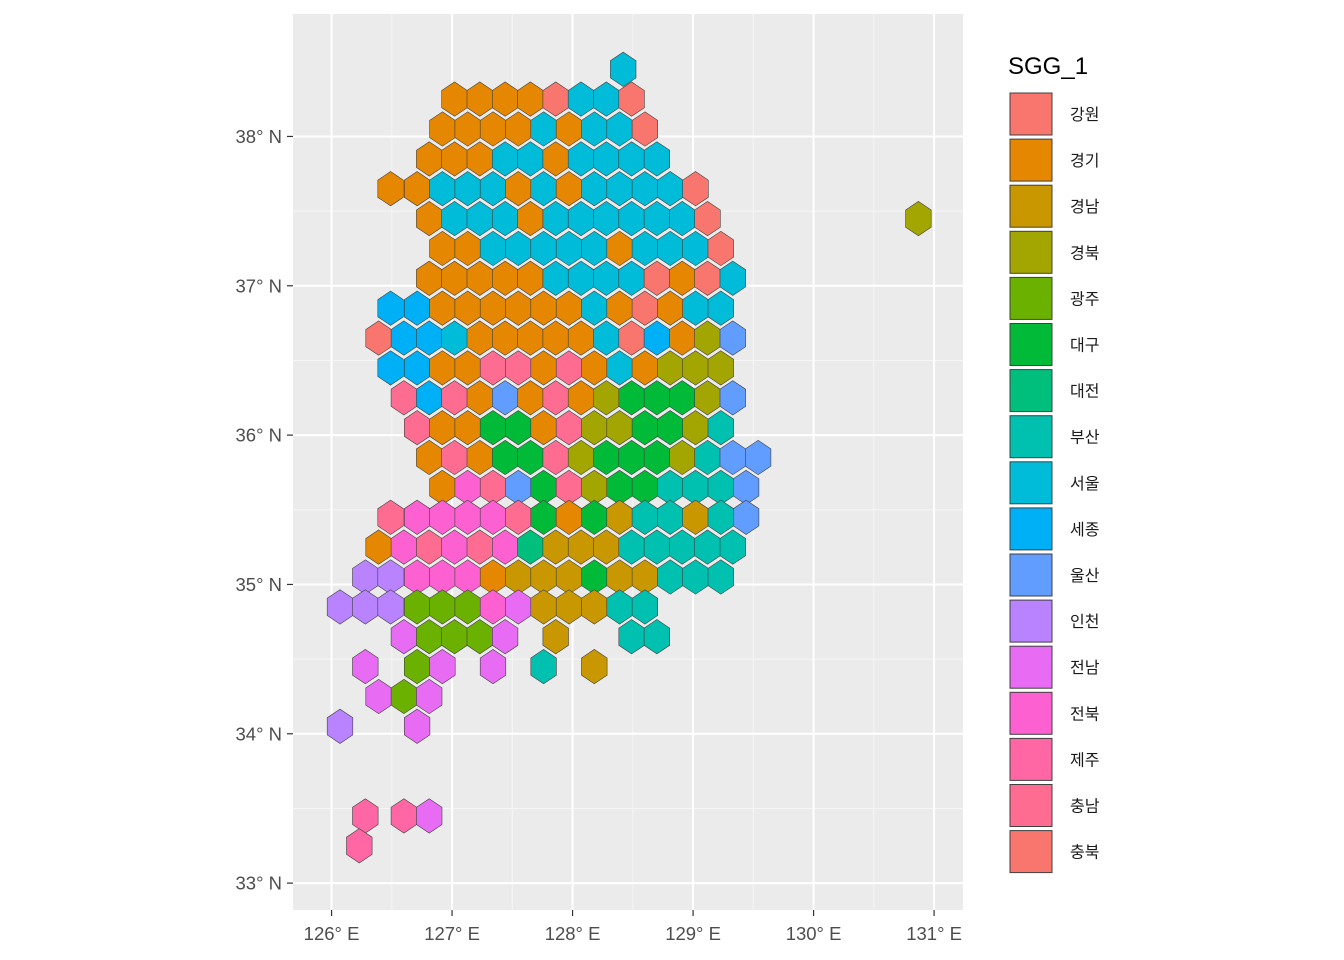 This screenshot has height=960, width=1344. Describe the element at coordinates (693, 933) in the screenshot. I see `x-tick-label: 129° E` at that location.